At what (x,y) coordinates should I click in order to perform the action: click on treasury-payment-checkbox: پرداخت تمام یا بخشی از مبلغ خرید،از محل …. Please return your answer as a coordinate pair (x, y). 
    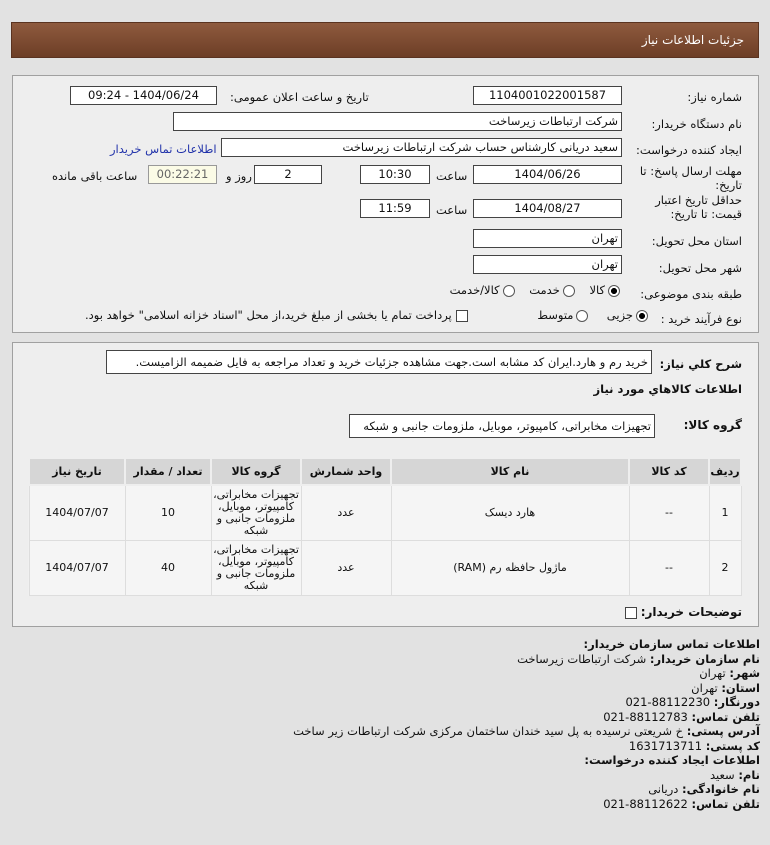
    Looking at the image, I should click on (276, 315).